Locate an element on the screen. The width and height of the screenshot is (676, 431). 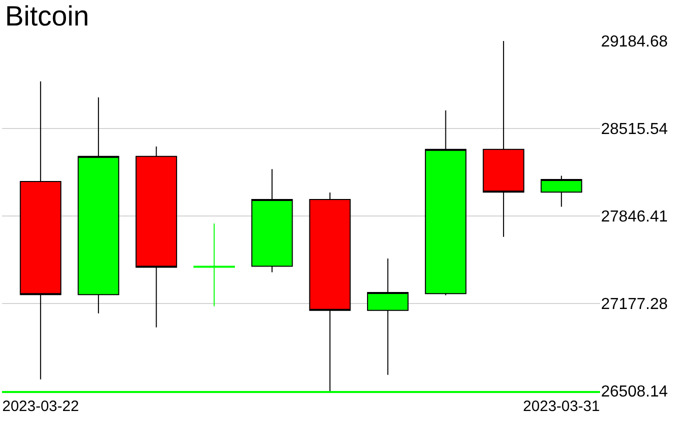
y-tick-label: 27846.41 is located at coordinates (634, 217).